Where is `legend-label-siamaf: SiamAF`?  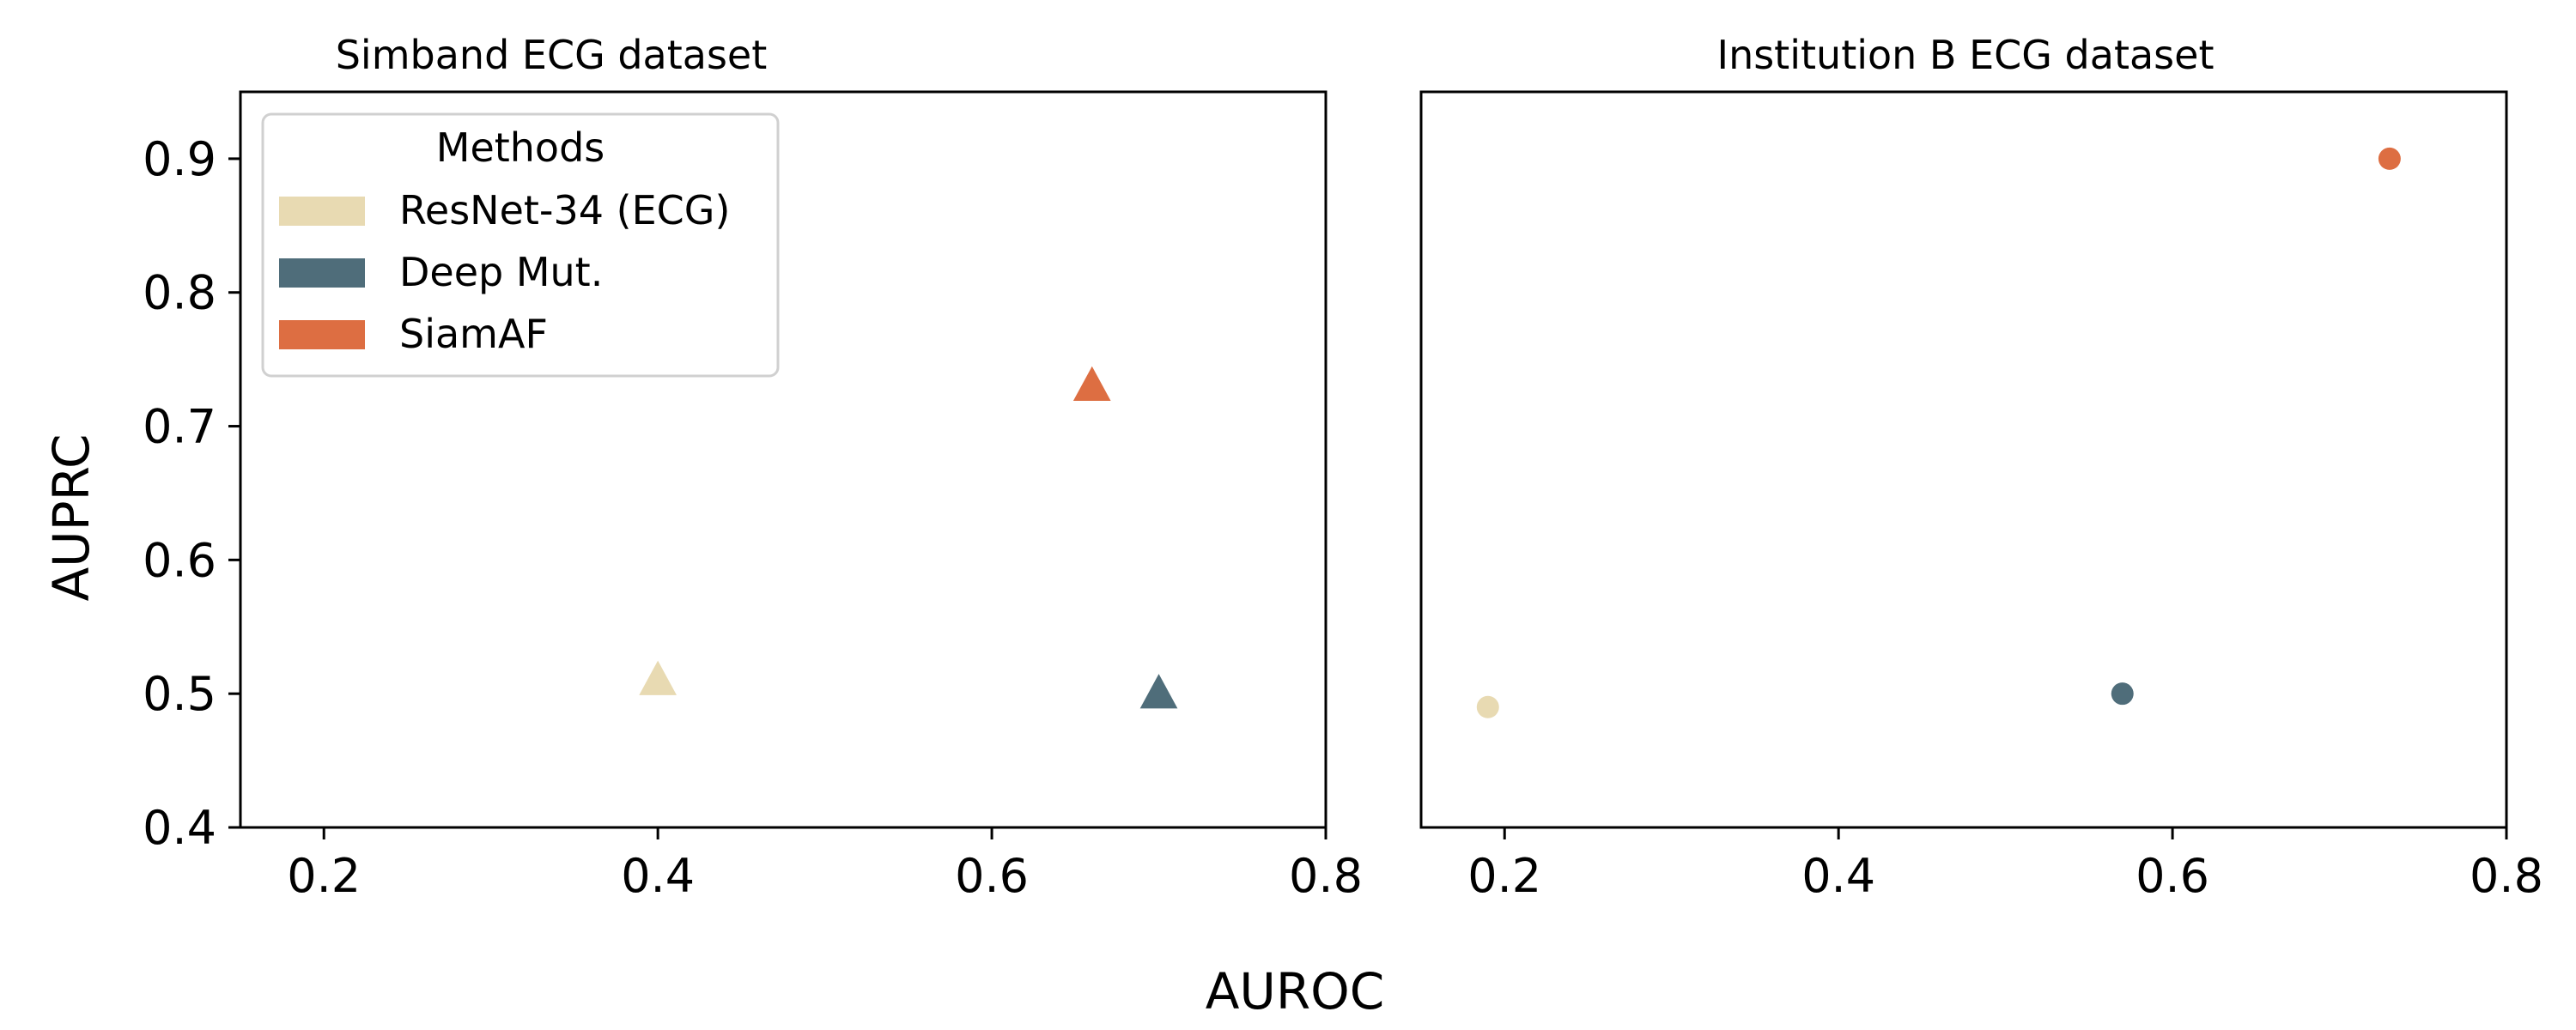
legend-label-siamaf: SiamAF is located at coordinates (474, 334).